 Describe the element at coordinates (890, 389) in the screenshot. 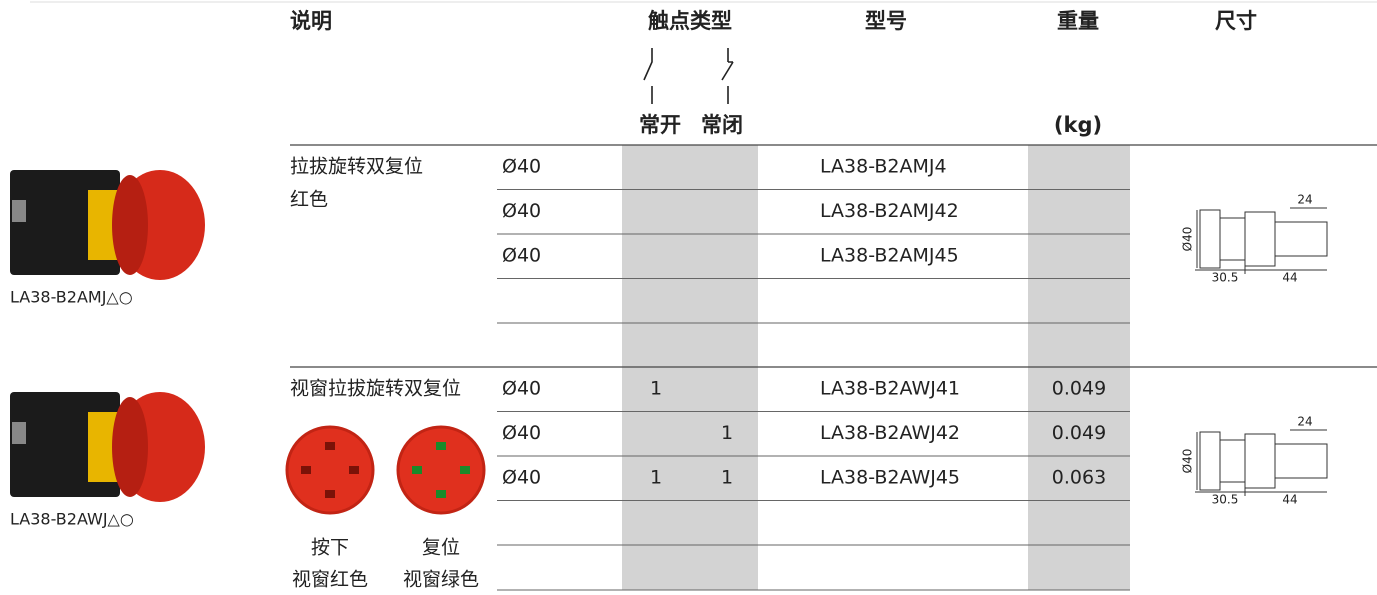

I see `cell-model: LA38-B2AWJ41` at that location.